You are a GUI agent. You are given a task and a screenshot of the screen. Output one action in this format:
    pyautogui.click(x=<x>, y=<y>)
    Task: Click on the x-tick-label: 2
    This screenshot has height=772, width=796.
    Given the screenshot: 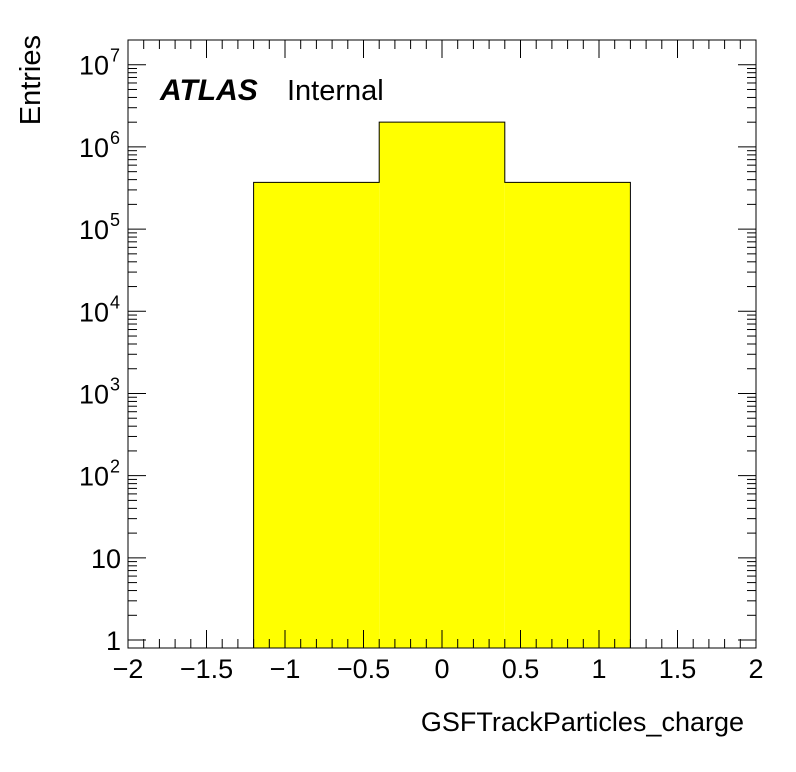 What is the action you would take?
    pyautogui.click(x=755, y=669)
    